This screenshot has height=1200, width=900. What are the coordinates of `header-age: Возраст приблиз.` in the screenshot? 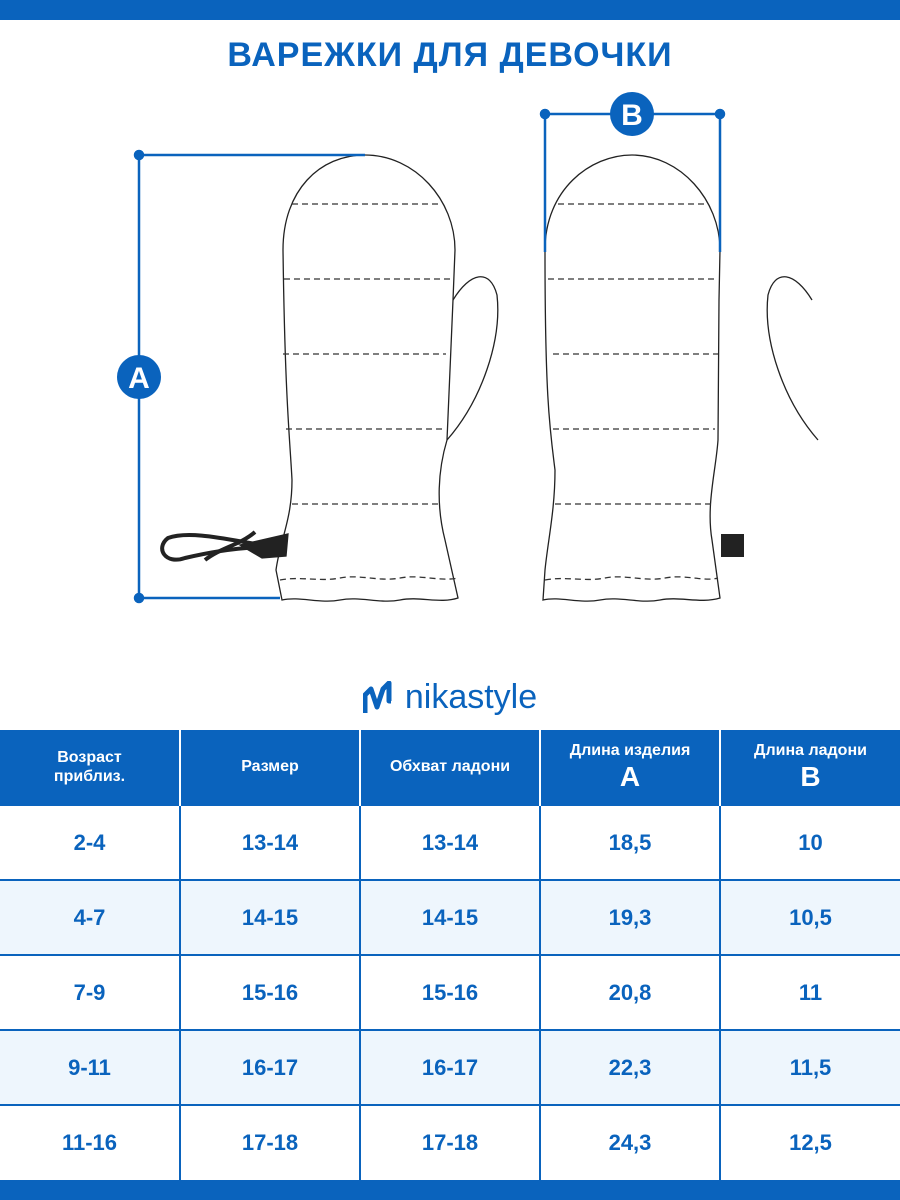 It's located at (90, 767).